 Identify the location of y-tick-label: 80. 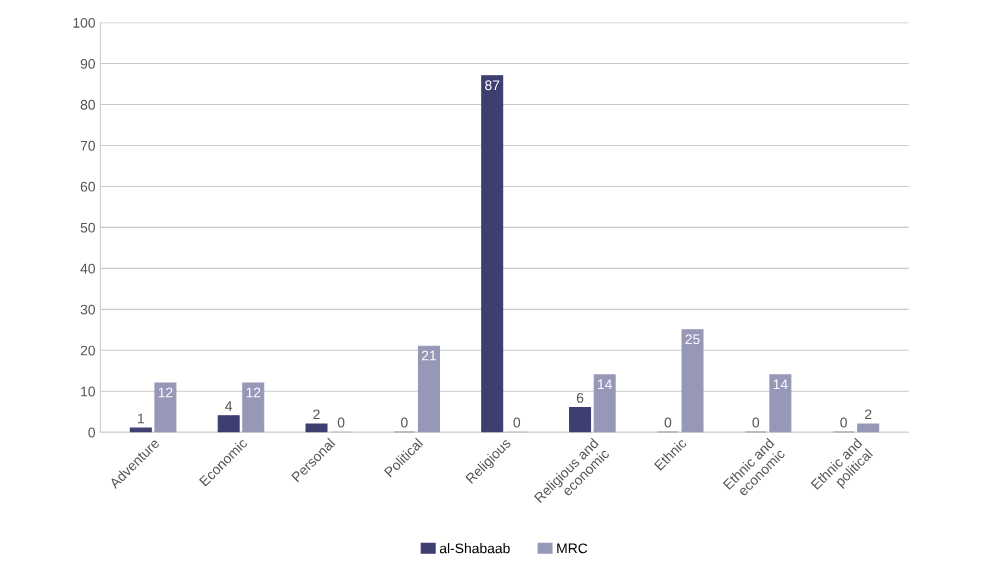
(87, 104).